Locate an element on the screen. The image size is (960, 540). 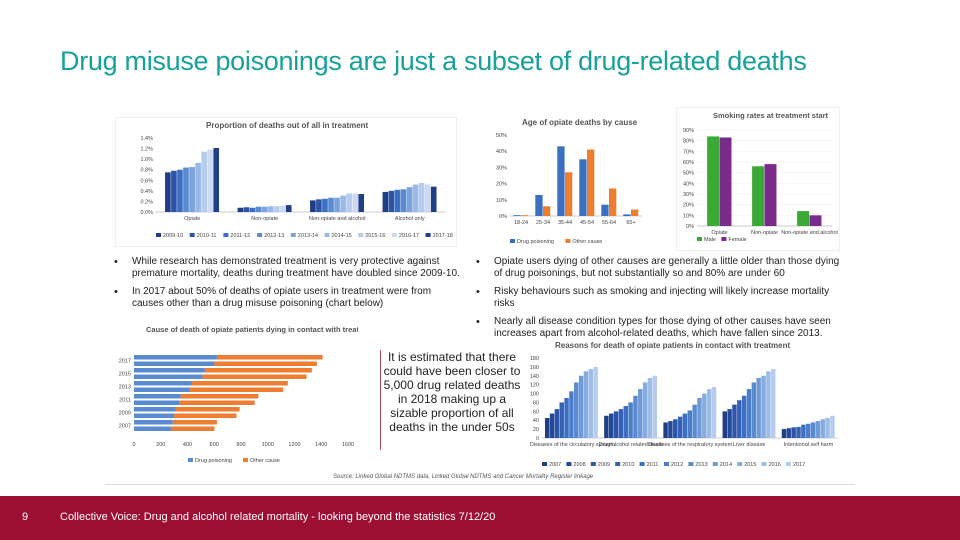
x-tick-label: 600 is located at coordinates (214, 445).